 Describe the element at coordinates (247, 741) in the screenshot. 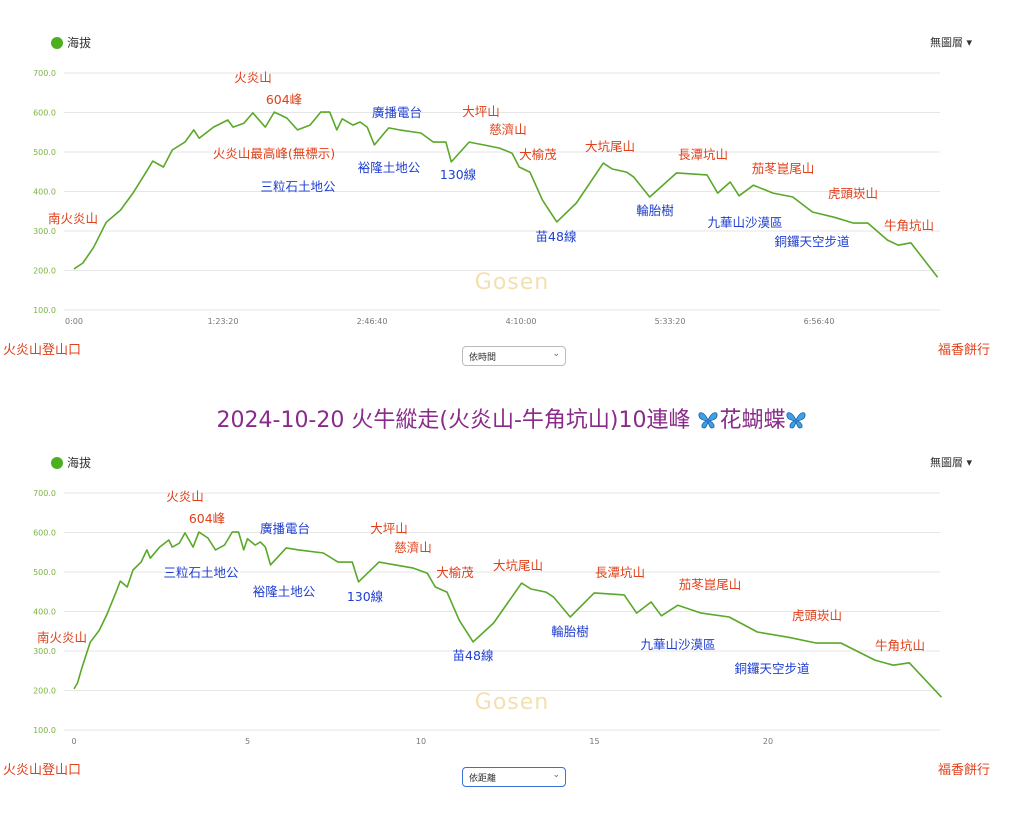

I see `x-tick-label: 5` at that location.